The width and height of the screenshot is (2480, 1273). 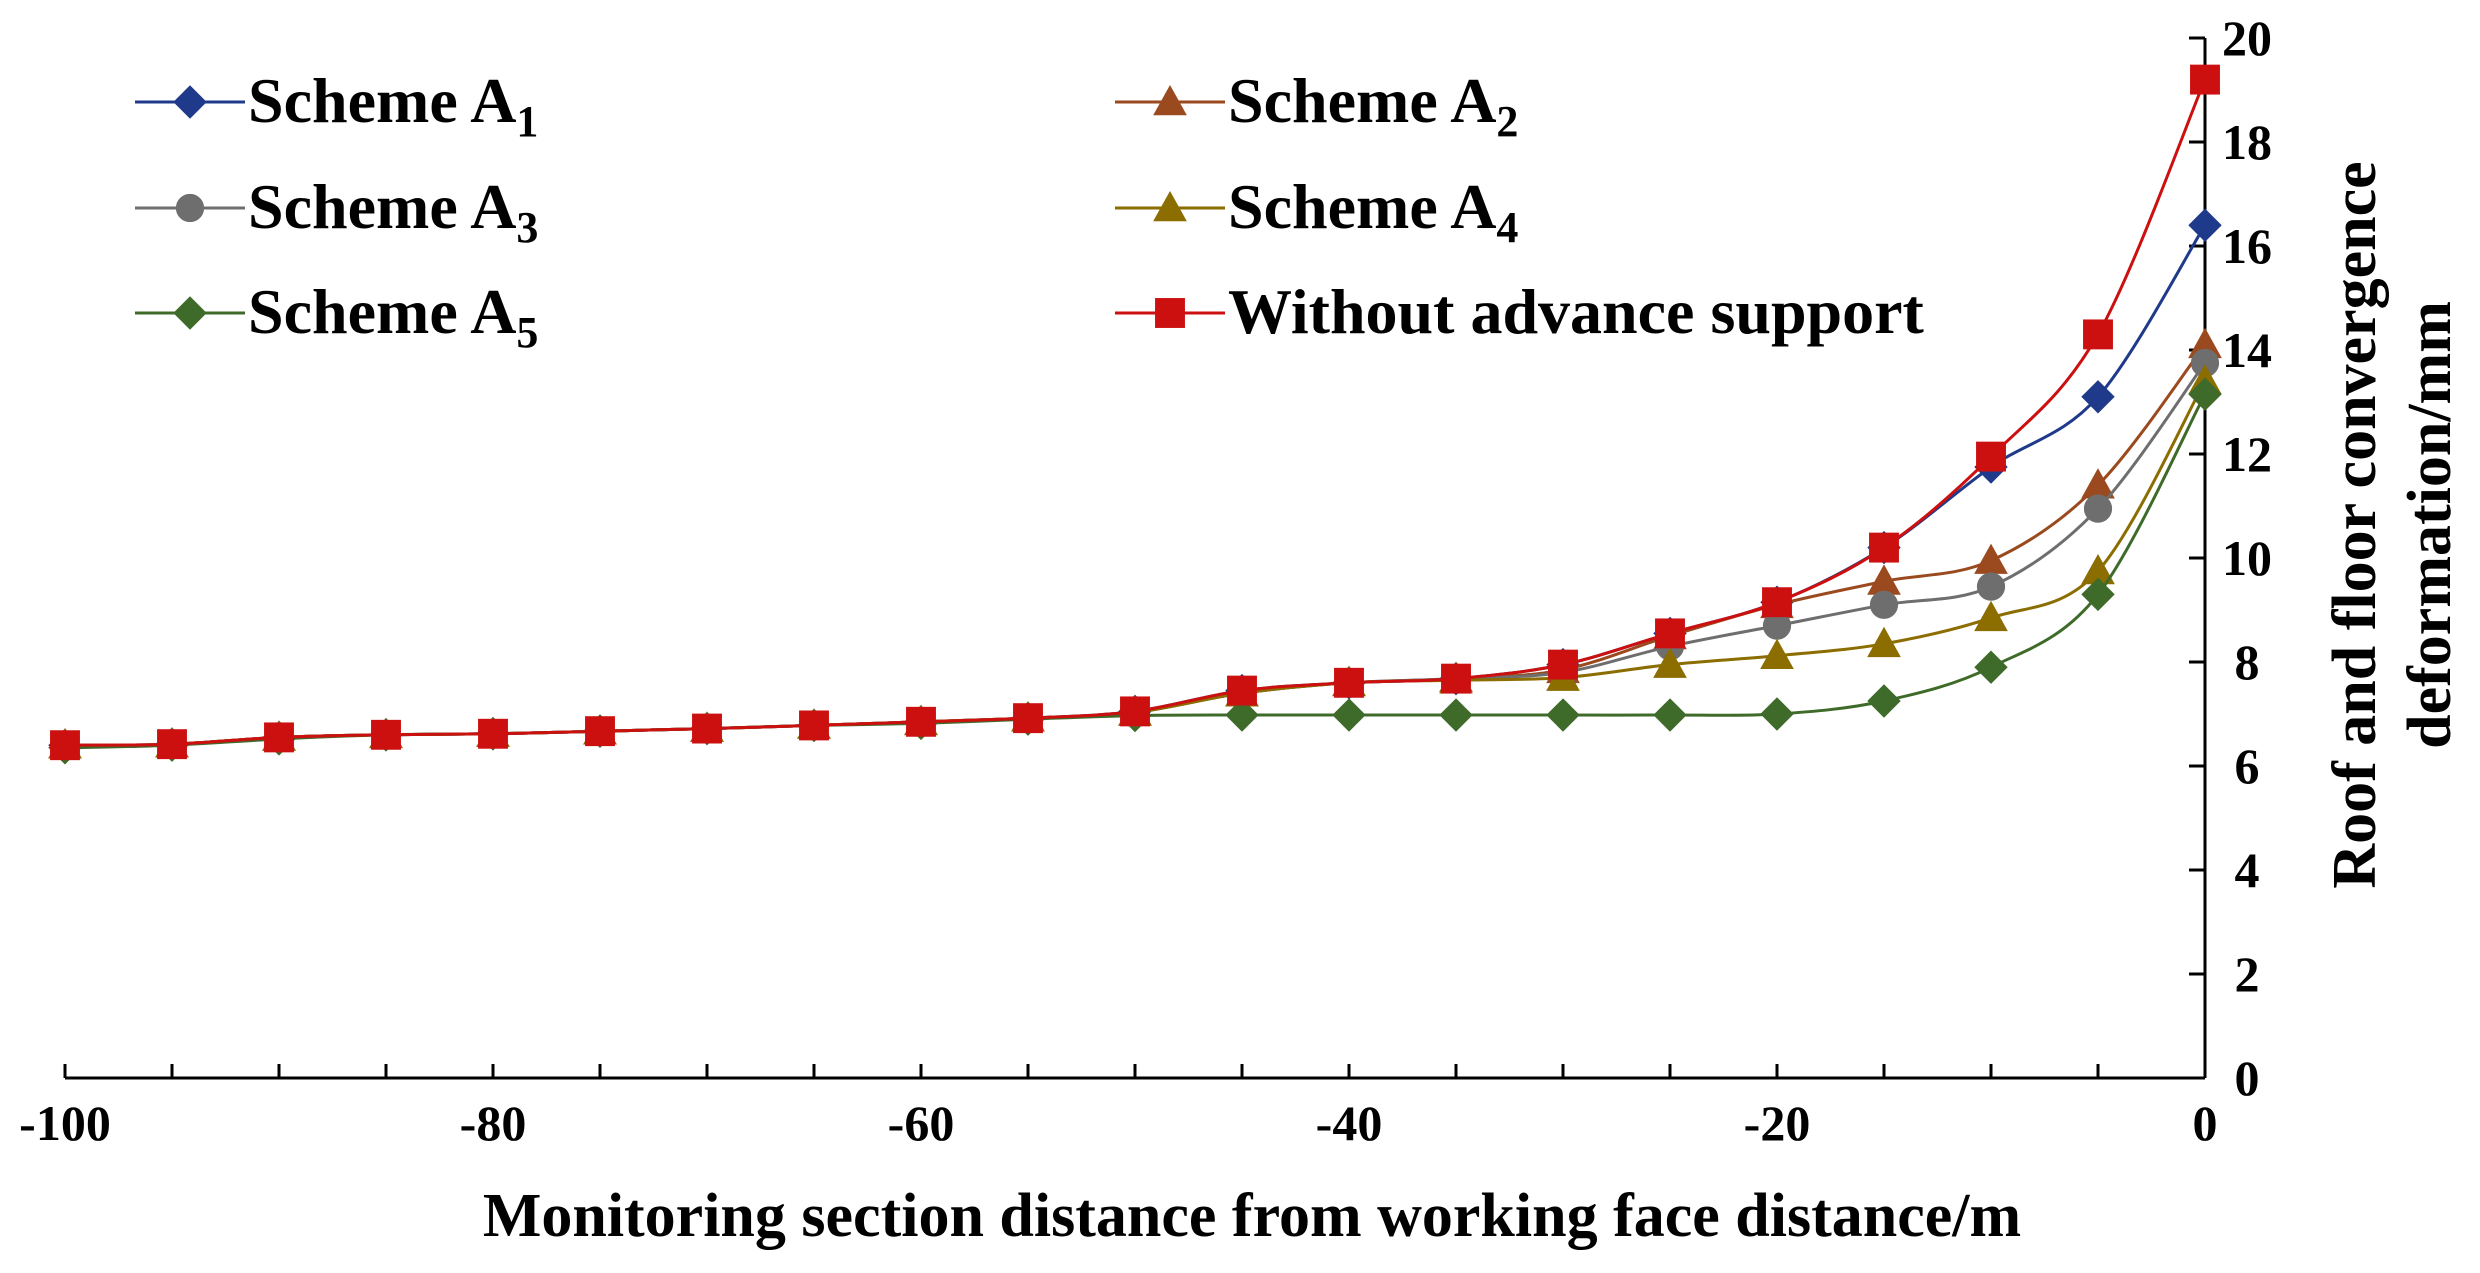 I want to click on y-tick-label: 8, so click(x=2247, y=662).